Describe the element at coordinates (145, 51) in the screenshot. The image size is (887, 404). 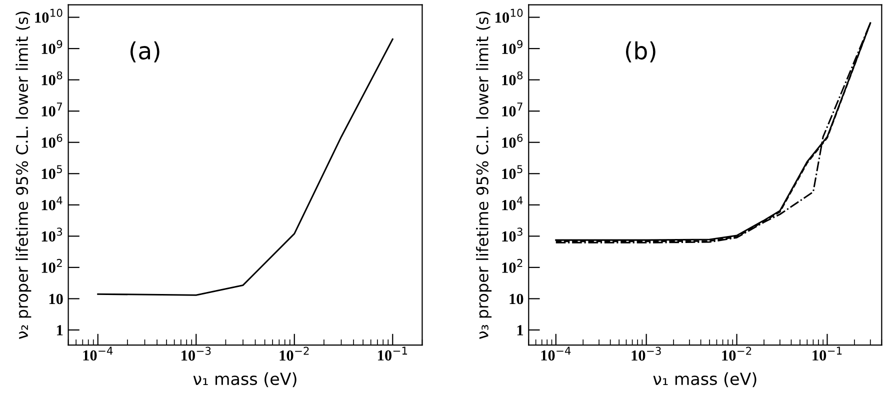
I see `annotation: (a)` at that location.